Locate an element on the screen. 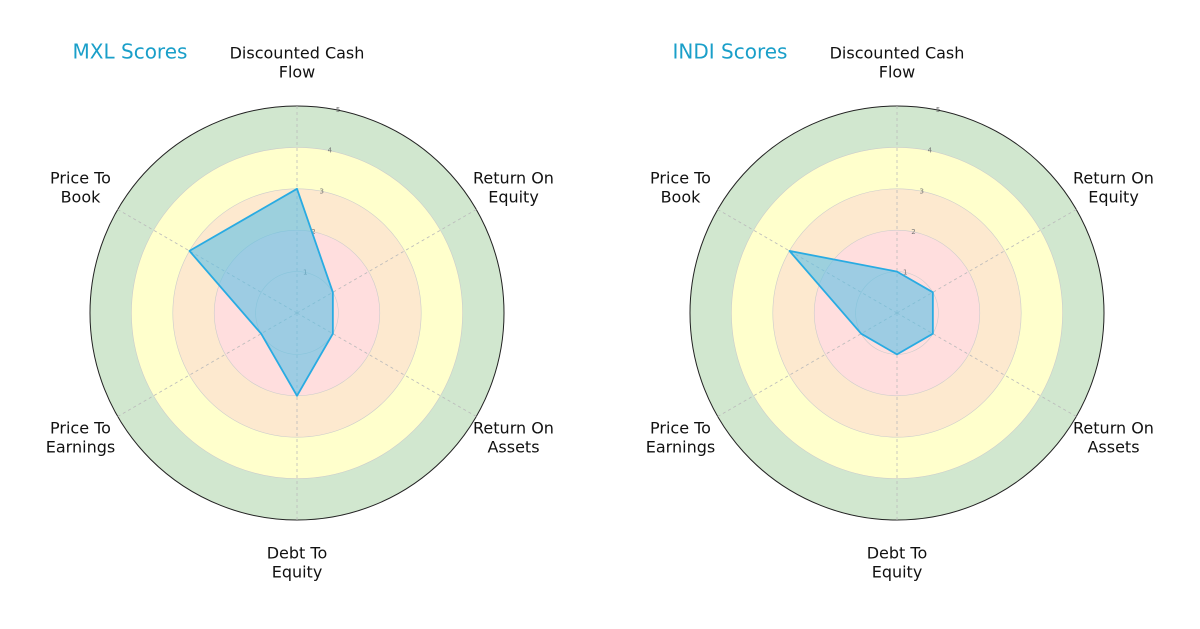 The height and width of the screenshot is (629, 1200). chart-title: MXL Scores is located at coordinates (130, 52).